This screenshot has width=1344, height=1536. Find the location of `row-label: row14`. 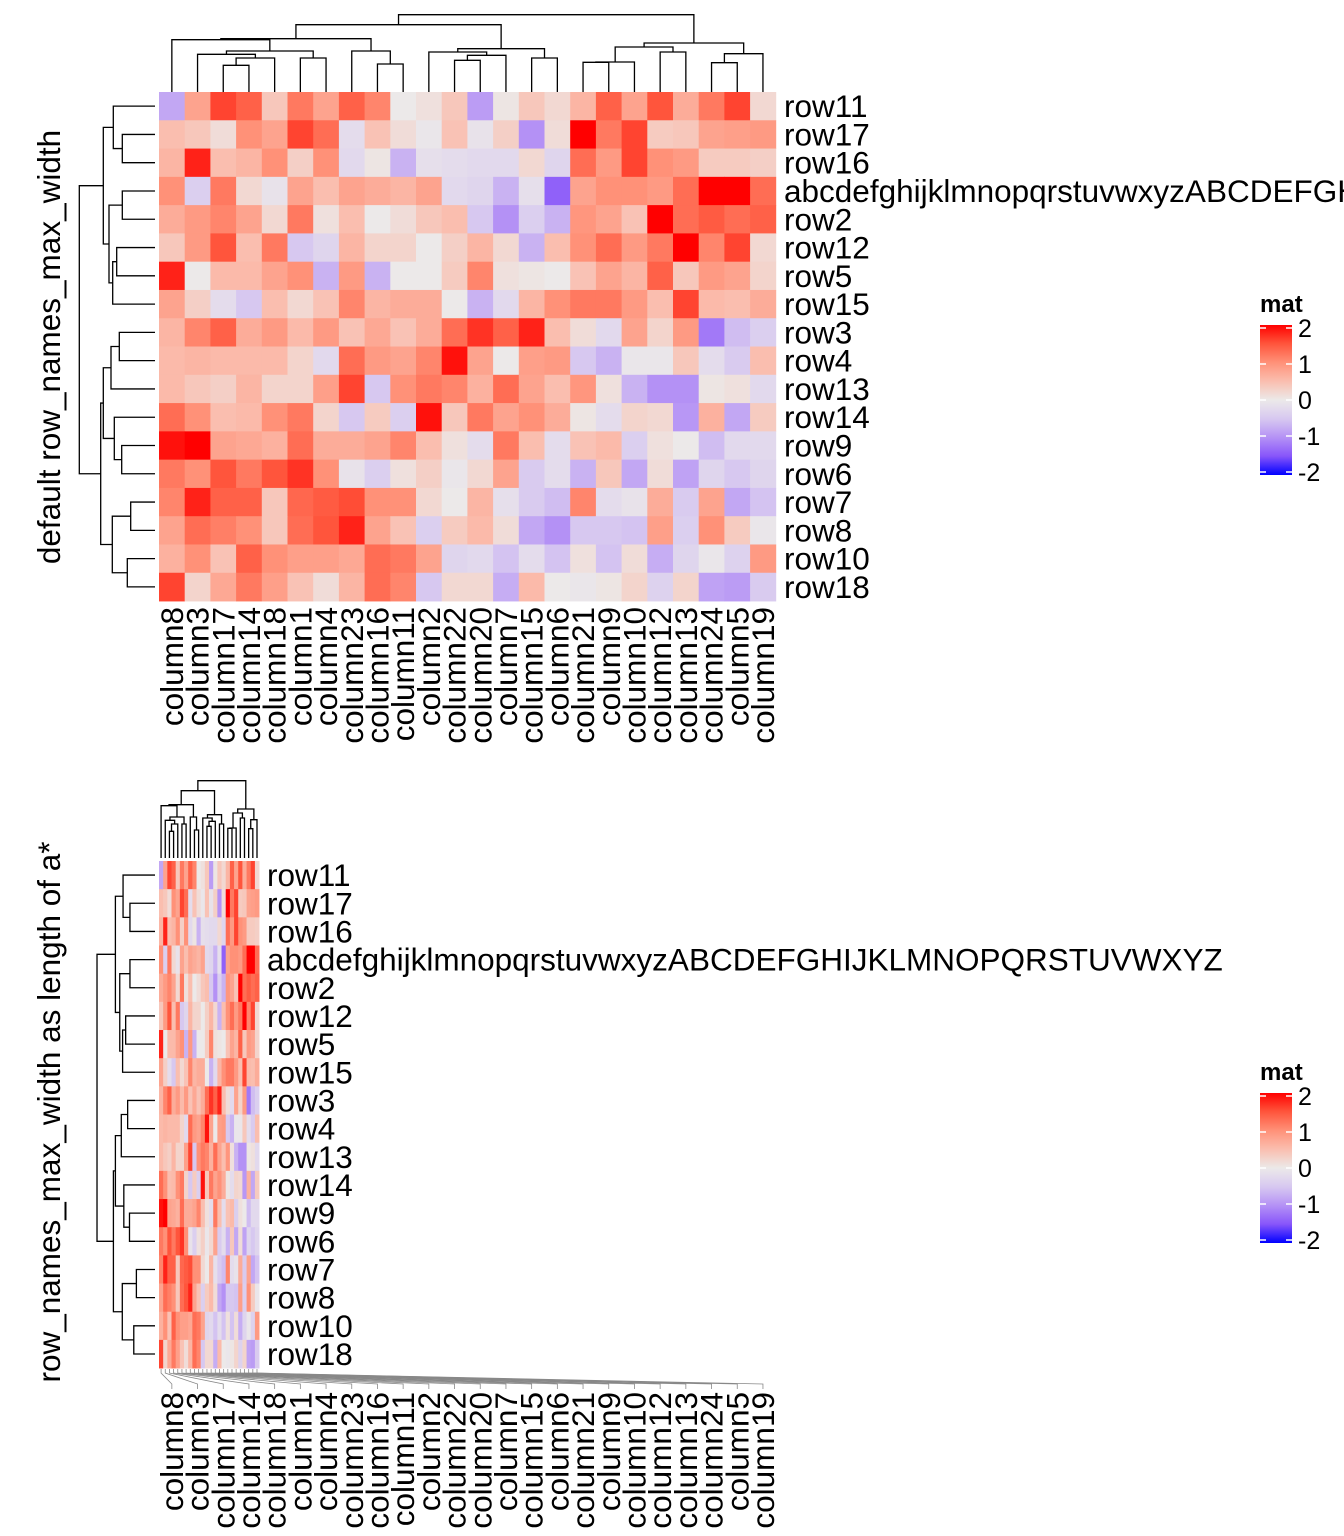

row-label: row14 is located at coordinates (827, 417).